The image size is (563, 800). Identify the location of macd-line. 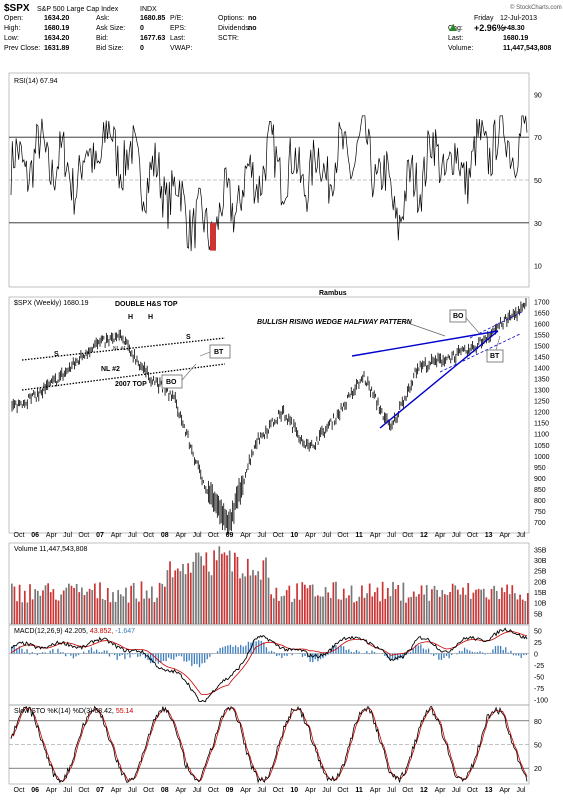
(269, 665).